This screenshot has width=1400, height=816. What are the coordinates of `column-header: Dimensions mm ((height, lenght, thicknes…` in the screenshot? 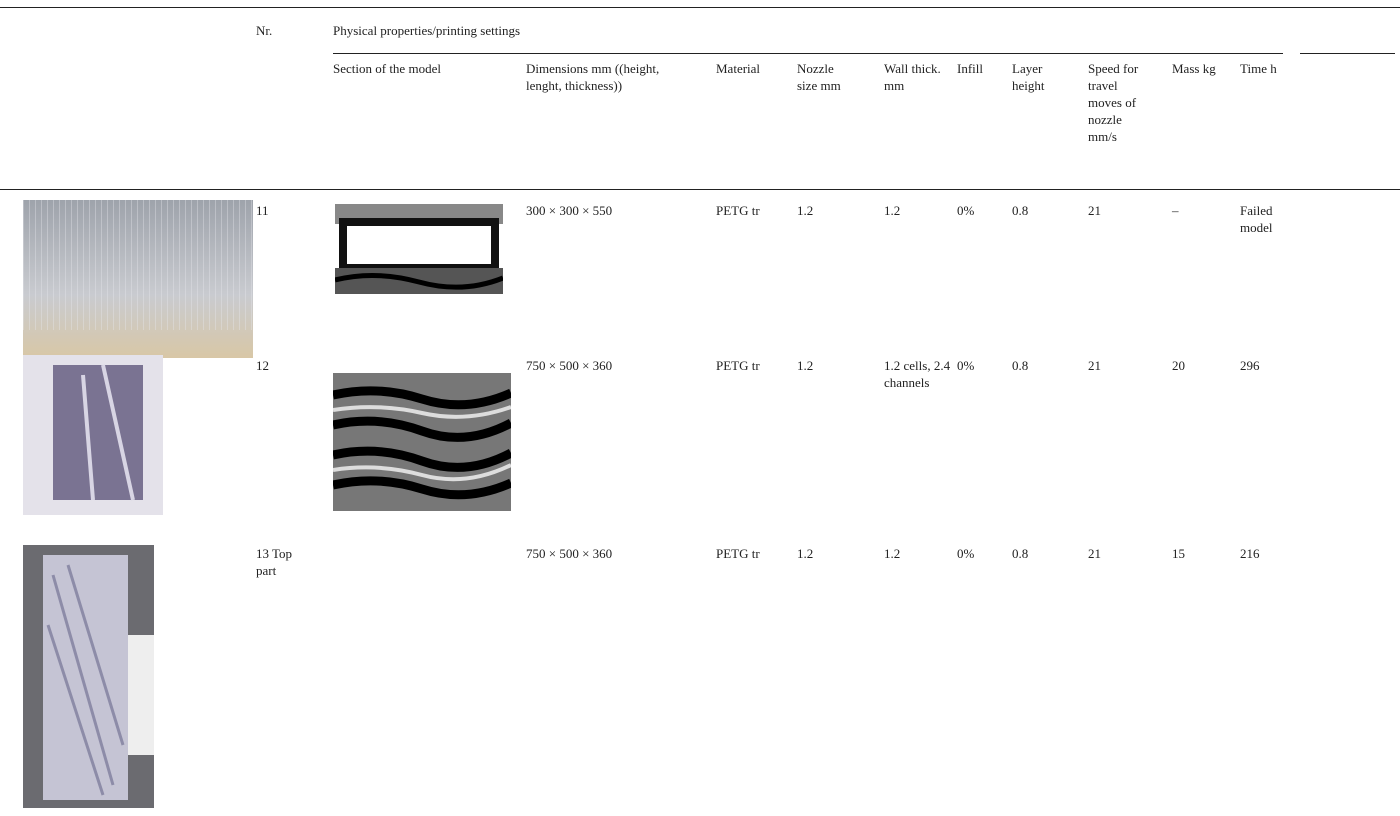 It's located at (593, 77).